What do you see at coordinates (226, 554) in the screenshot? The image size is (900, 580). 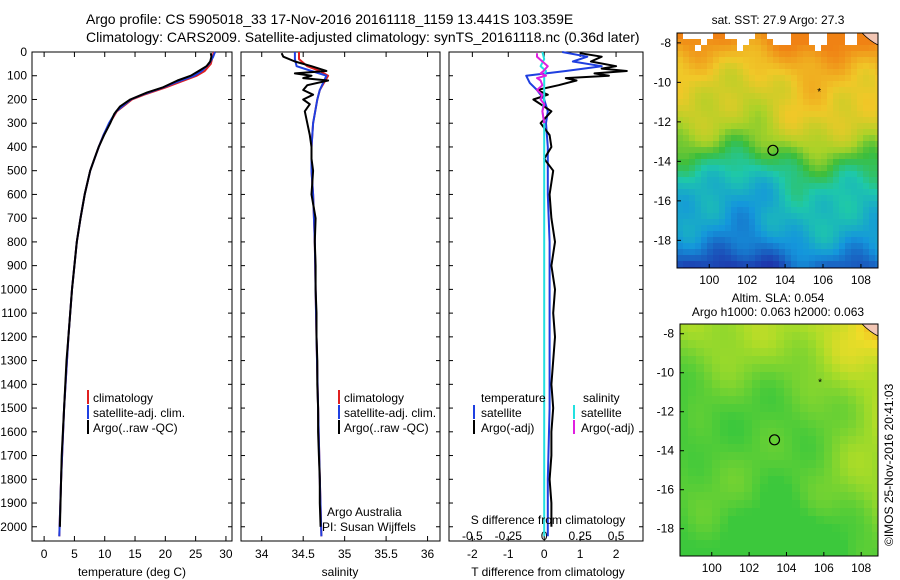 I see `temperature-x-tick-label: 30` at bounding box center [226, 554].